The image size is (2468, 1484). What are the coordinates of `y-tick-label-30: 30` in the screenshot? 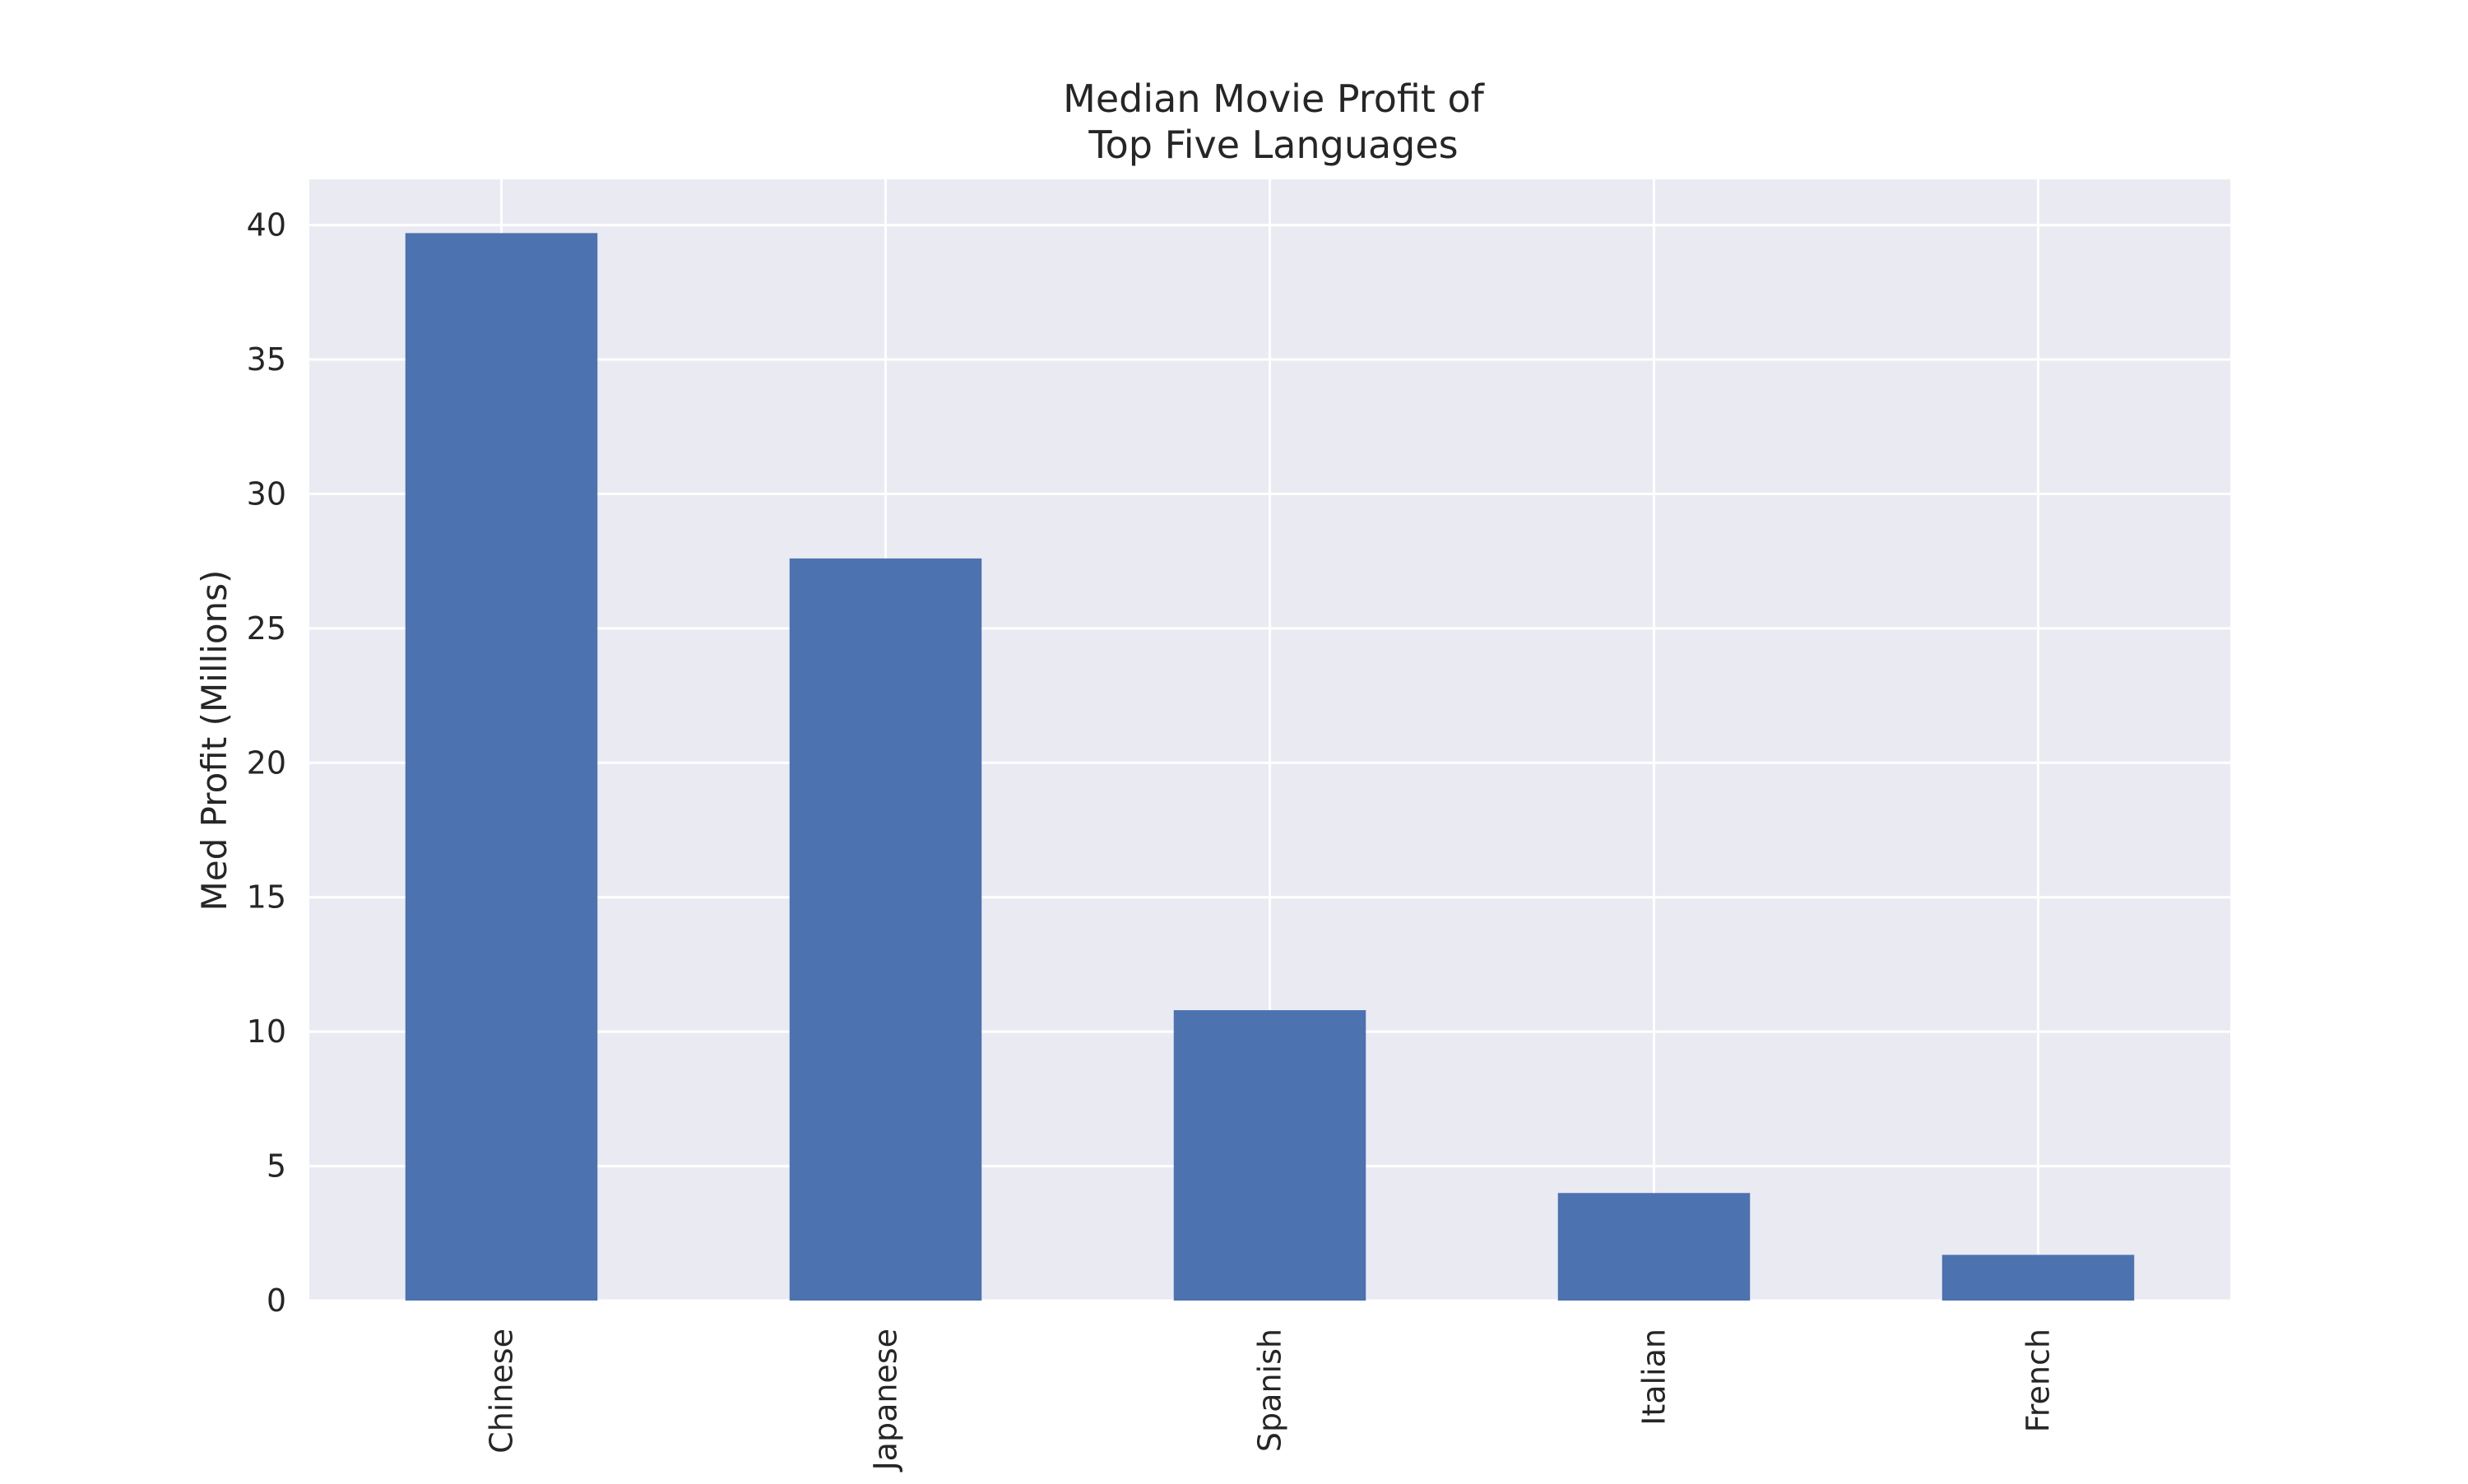 It's located at (266, 494).